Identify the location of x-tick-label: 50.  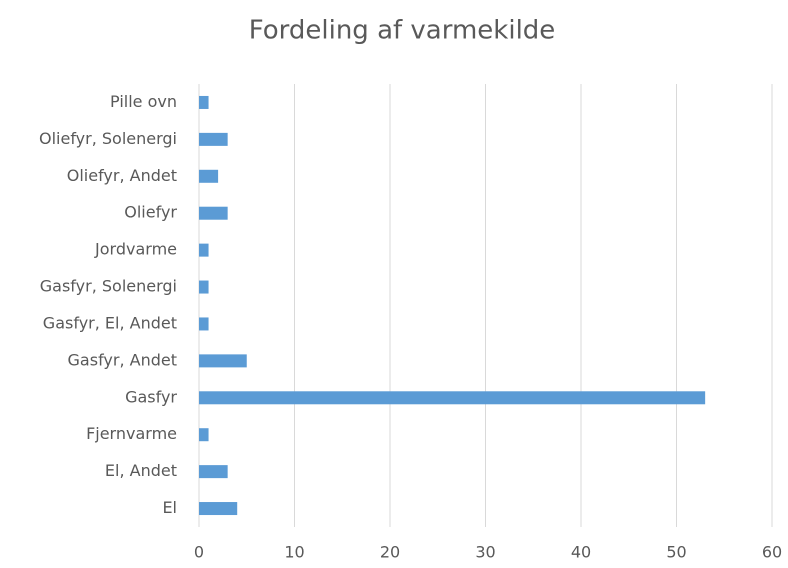
(676, 552).